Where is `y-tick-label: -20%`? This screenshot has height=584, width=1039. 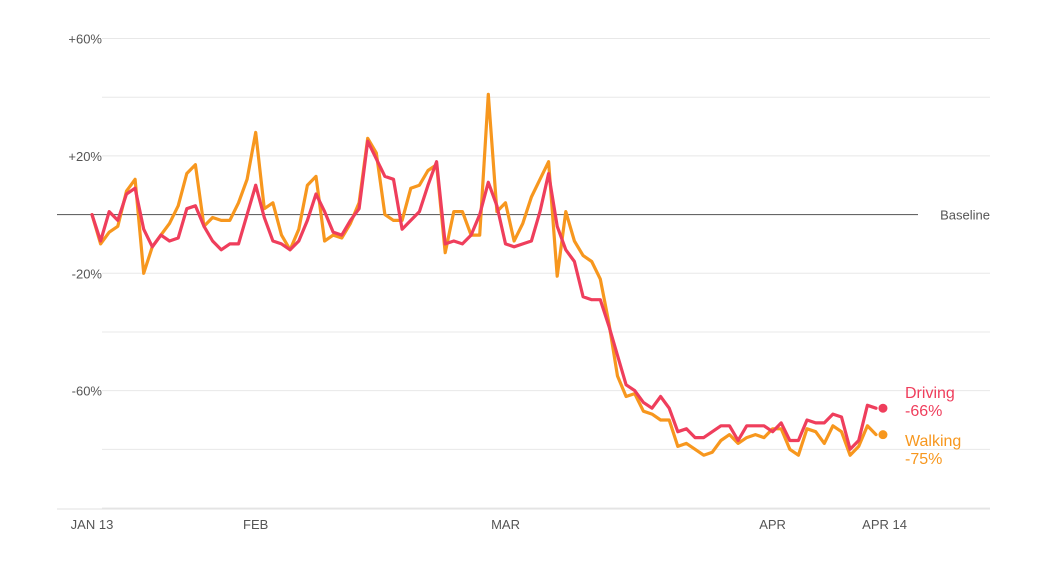
y-tick-label: -20% is located at coordinates (87, 273).